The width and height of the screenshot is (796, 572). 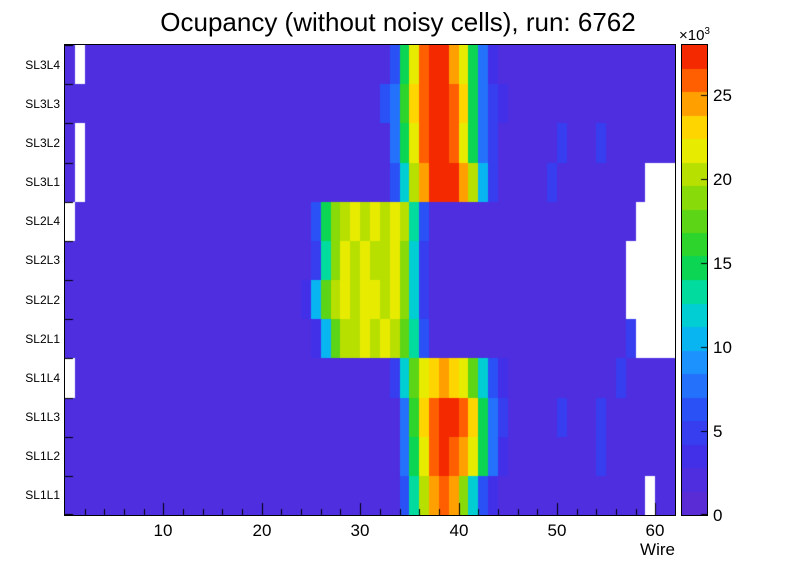 I want to click on x-tick-label-60: 60, so click(x=655, y=530).